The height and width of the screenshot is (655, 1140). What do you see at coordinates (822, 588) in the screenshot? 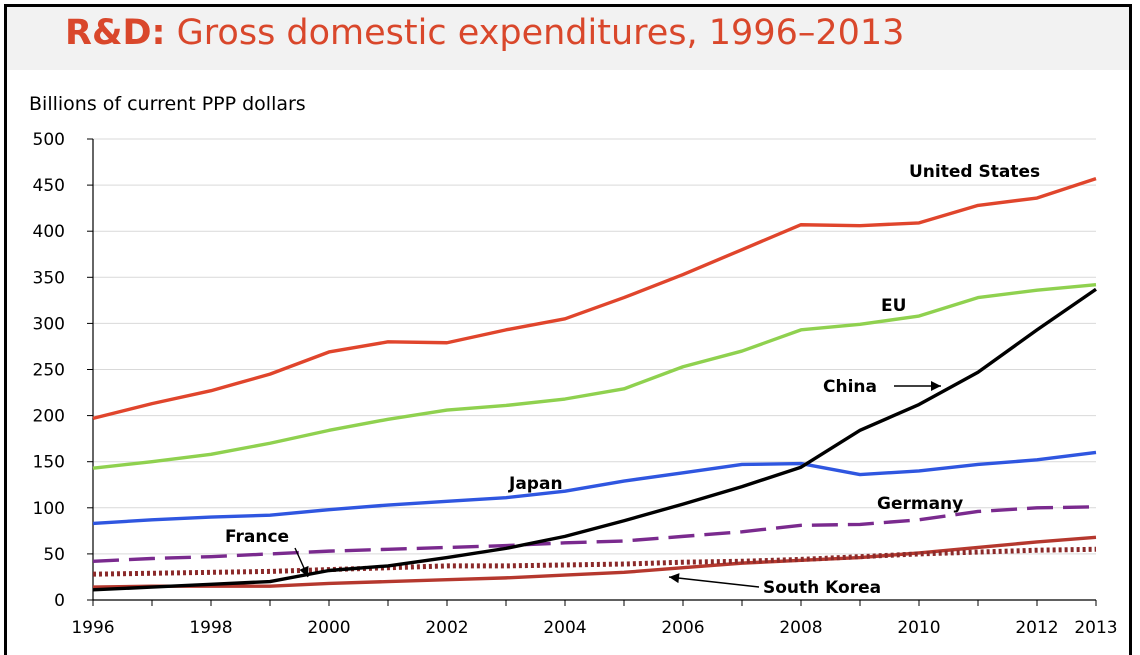
I see `label-south-korea: South Korea` at bounding box center [822, 588].